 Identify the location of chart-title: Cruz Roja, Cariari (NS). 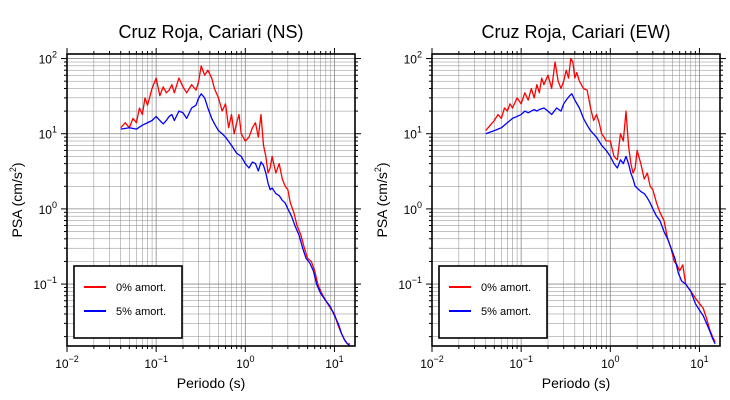
(210, 32).